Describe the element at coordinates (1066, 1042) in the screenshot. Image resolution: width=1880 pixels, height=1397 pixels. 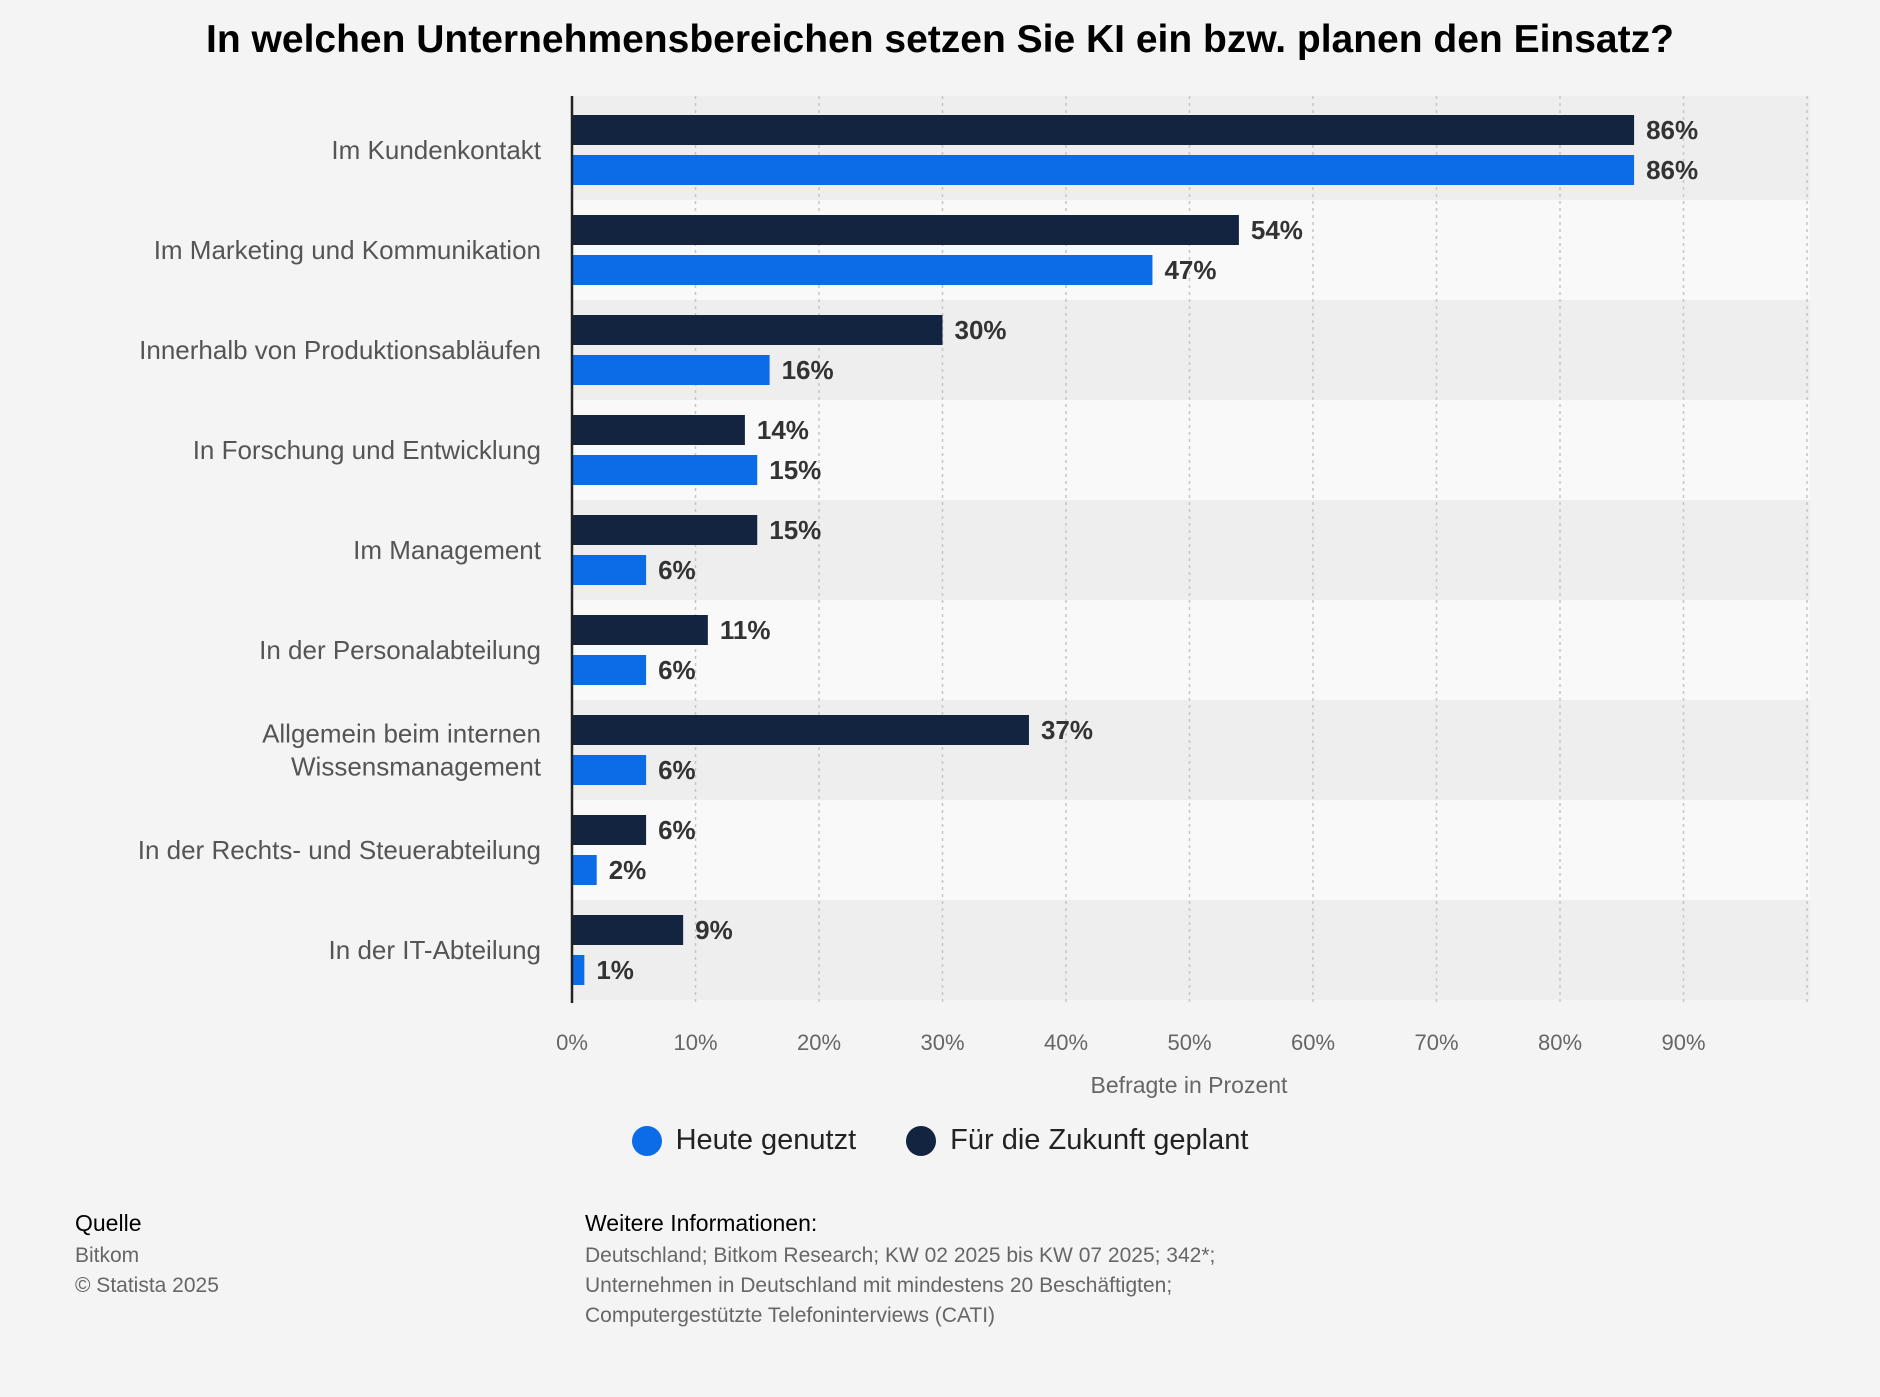
I see `x-tick-label: 40%` at that location.